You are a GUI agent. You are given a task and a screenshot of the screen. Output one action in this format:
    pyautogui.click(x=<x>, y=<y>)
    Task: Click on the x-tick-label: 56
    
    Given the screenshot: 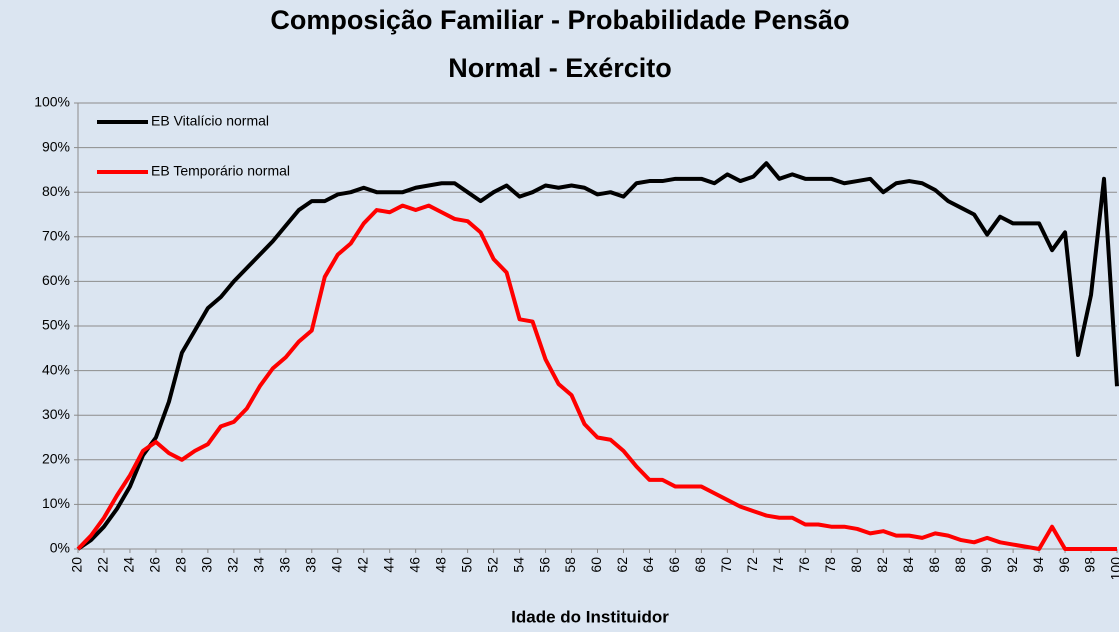 What is the action you would take?
    pyautogui.click(x=544, y=565)
    